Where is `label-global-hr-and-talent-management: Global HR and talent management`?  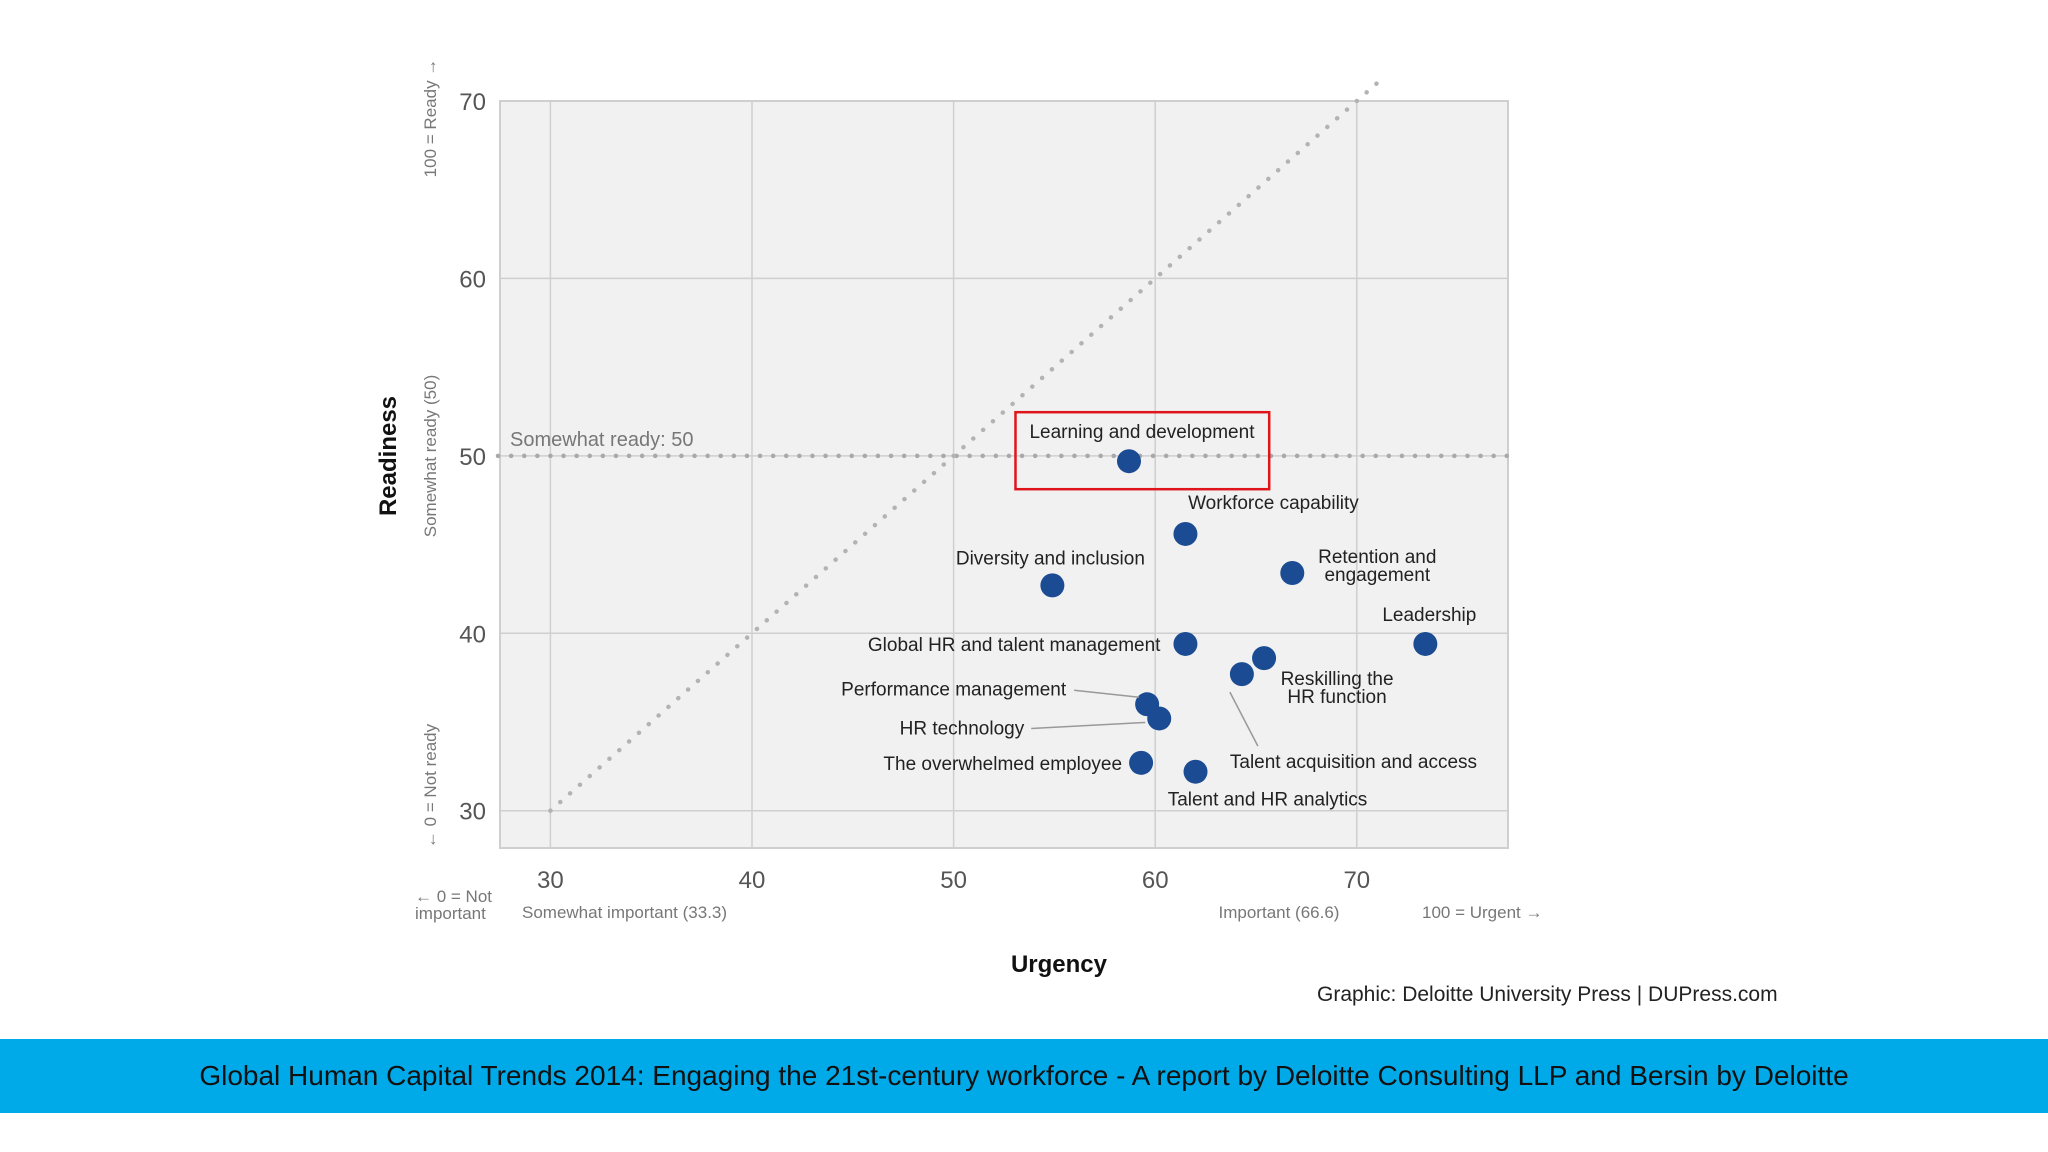
label-global-hr-and-talent-management: Global HR and talent management is located at coordinates (1014, 645).